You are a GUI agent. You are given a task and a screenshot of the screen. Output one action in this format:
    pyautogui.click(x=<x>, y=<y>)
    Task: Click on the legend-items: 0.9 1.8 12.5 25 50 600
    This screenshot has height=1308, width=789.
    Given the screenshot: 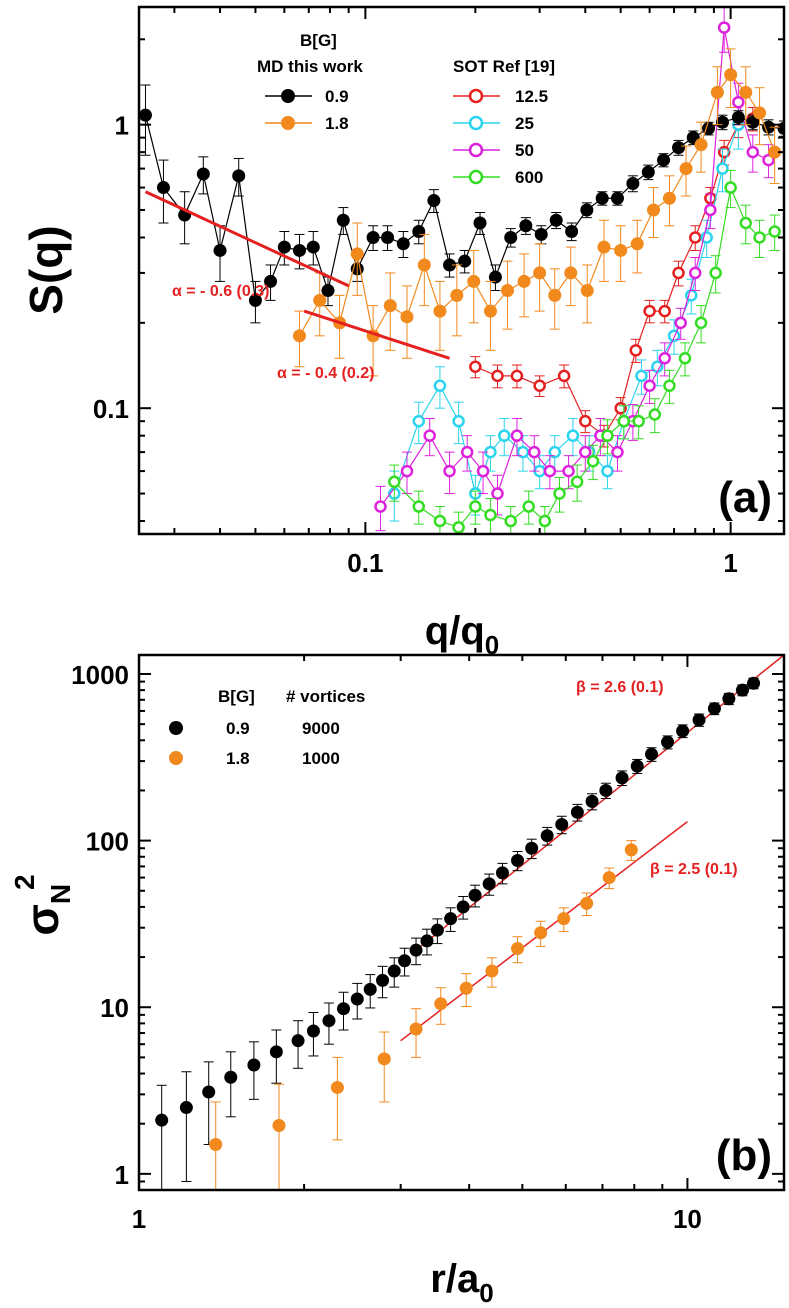 What is the action you would take?
    pyautogui.click(x=406, y=137)
    